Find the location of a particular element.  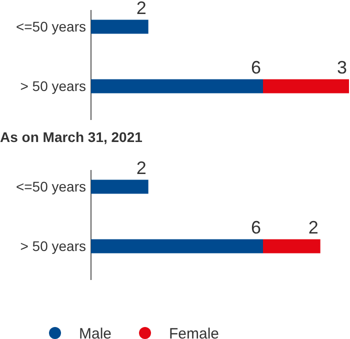

legend-label: Male is located at coordinates (95, 332).